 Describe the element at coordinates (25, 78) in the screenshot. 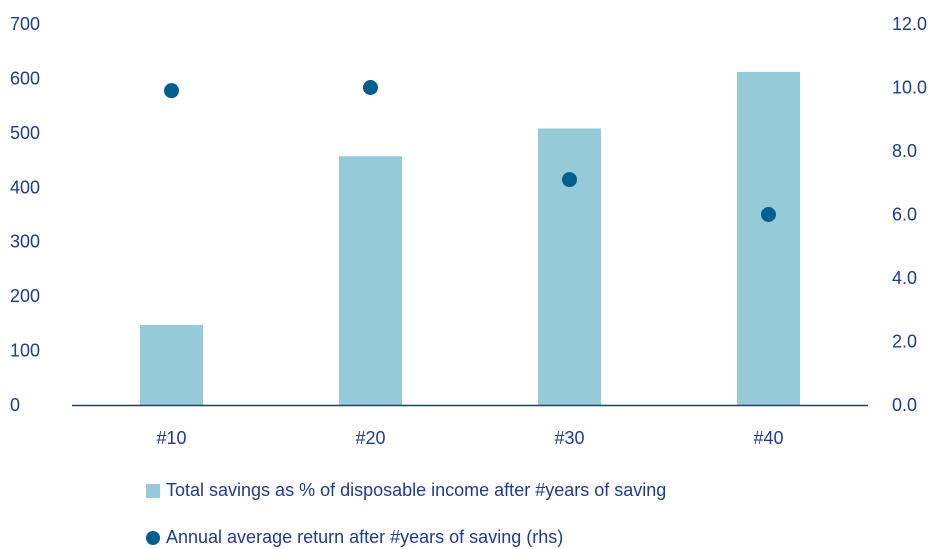

I see `left-tick-label: 600` at that location.